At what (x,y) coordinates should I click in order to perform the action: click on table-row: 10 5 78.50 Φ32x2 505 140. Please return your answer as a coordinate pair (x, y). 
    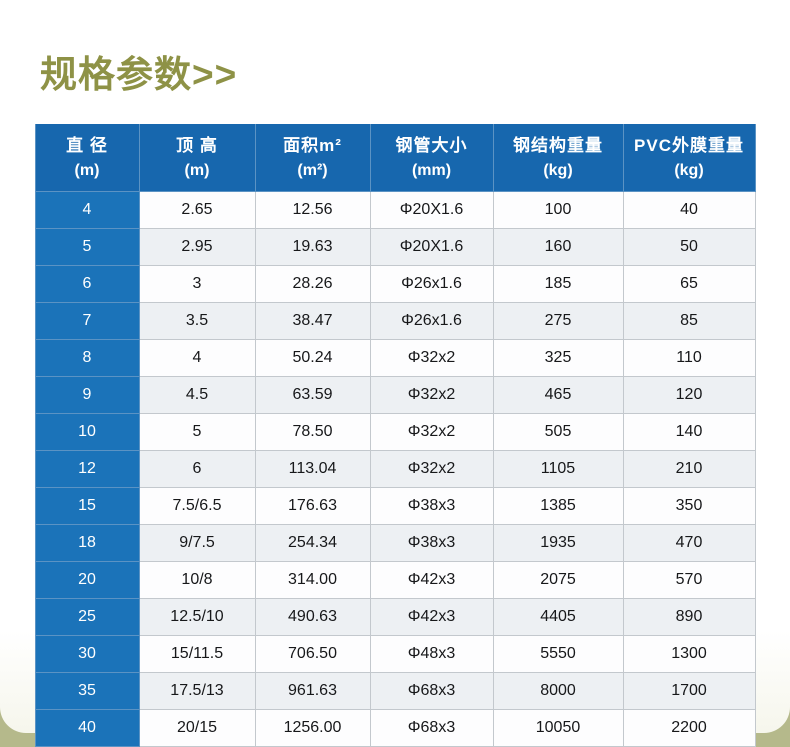
    Looking at the image, I should click on (395, 432).